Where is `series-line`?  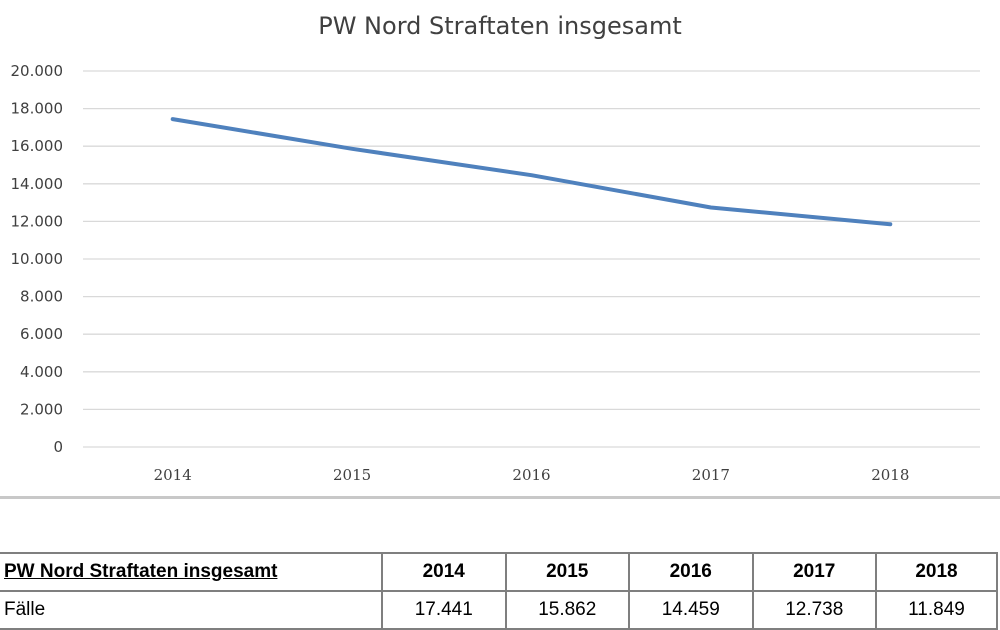 series-line is located at coordinates (531, 172).